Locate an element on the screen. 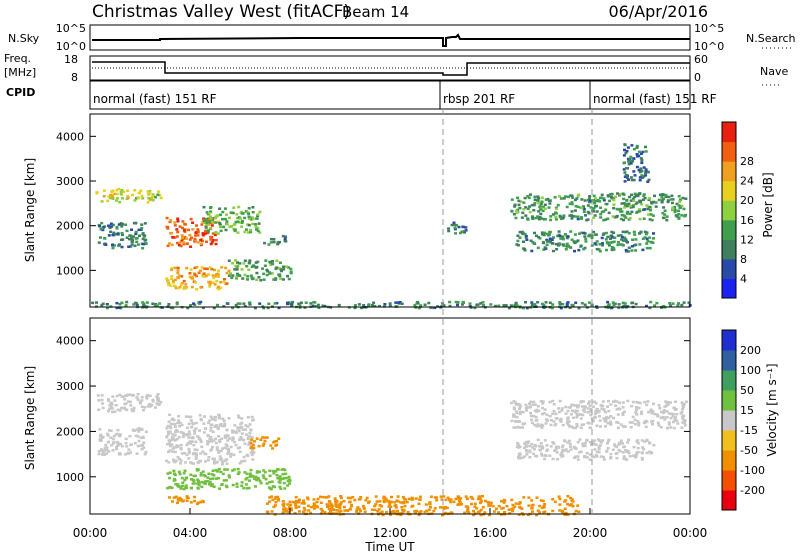 This screenshot has width=800, height=554. freq-right-tick-bottom: 0 is located at coordinates (697, 77).